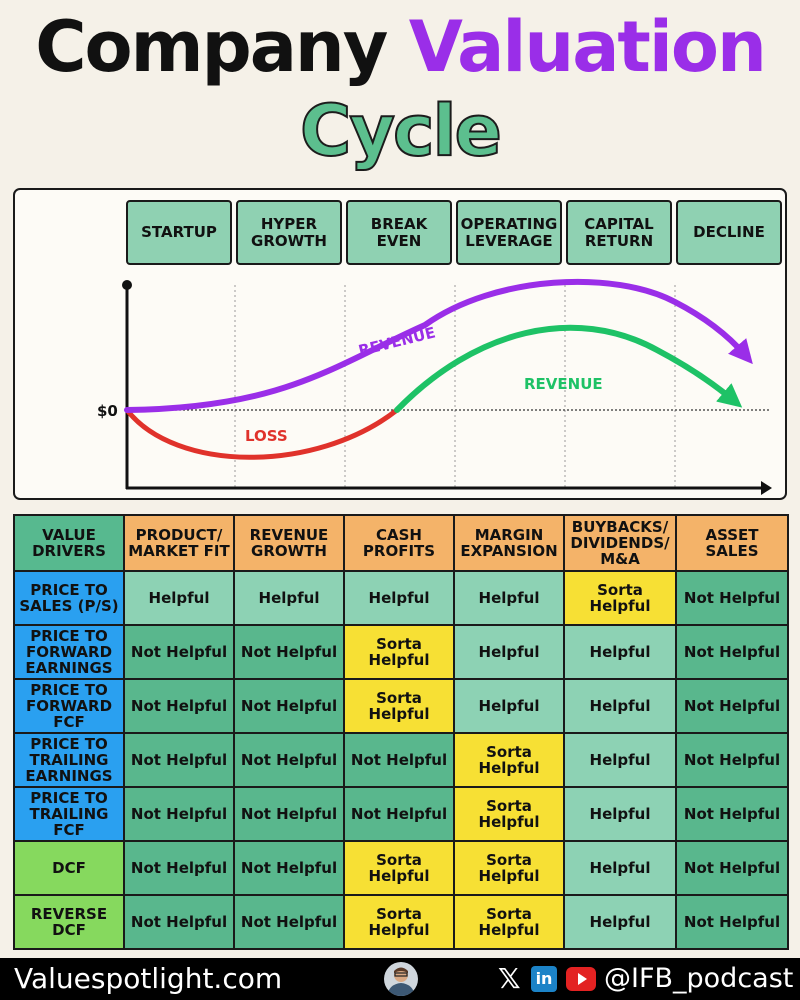 The width and height of the screenshot is (800, 1000). What do you see at coordinates (619, 240) in the screenshot?
I see `stage-label: RETURN` at bounding box center [619, 240].